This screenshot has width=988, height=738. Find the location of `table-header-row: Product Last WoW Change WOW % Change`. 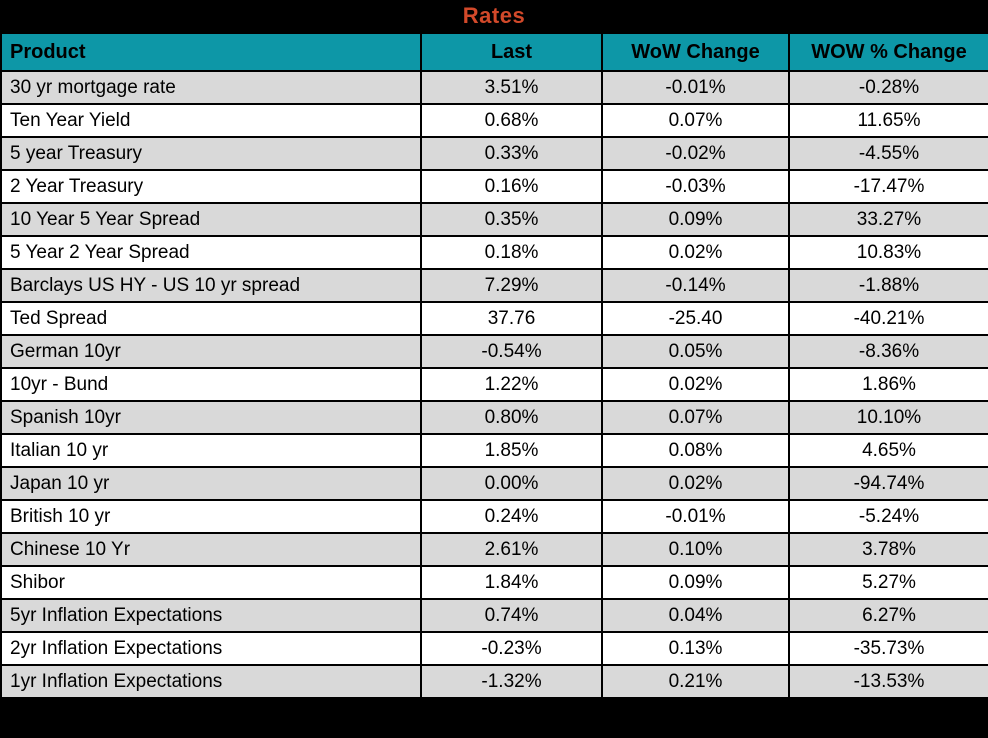

table-header-row: Product Last WoW Change WOW % Change is located at coordinates (494, 52).